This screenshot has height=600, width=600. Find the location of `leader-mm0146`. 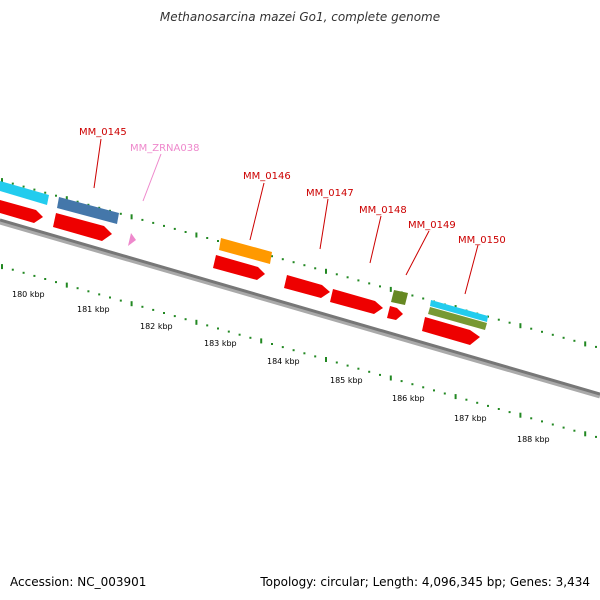

leader-mm0146 is located at coordinates (257, 211).